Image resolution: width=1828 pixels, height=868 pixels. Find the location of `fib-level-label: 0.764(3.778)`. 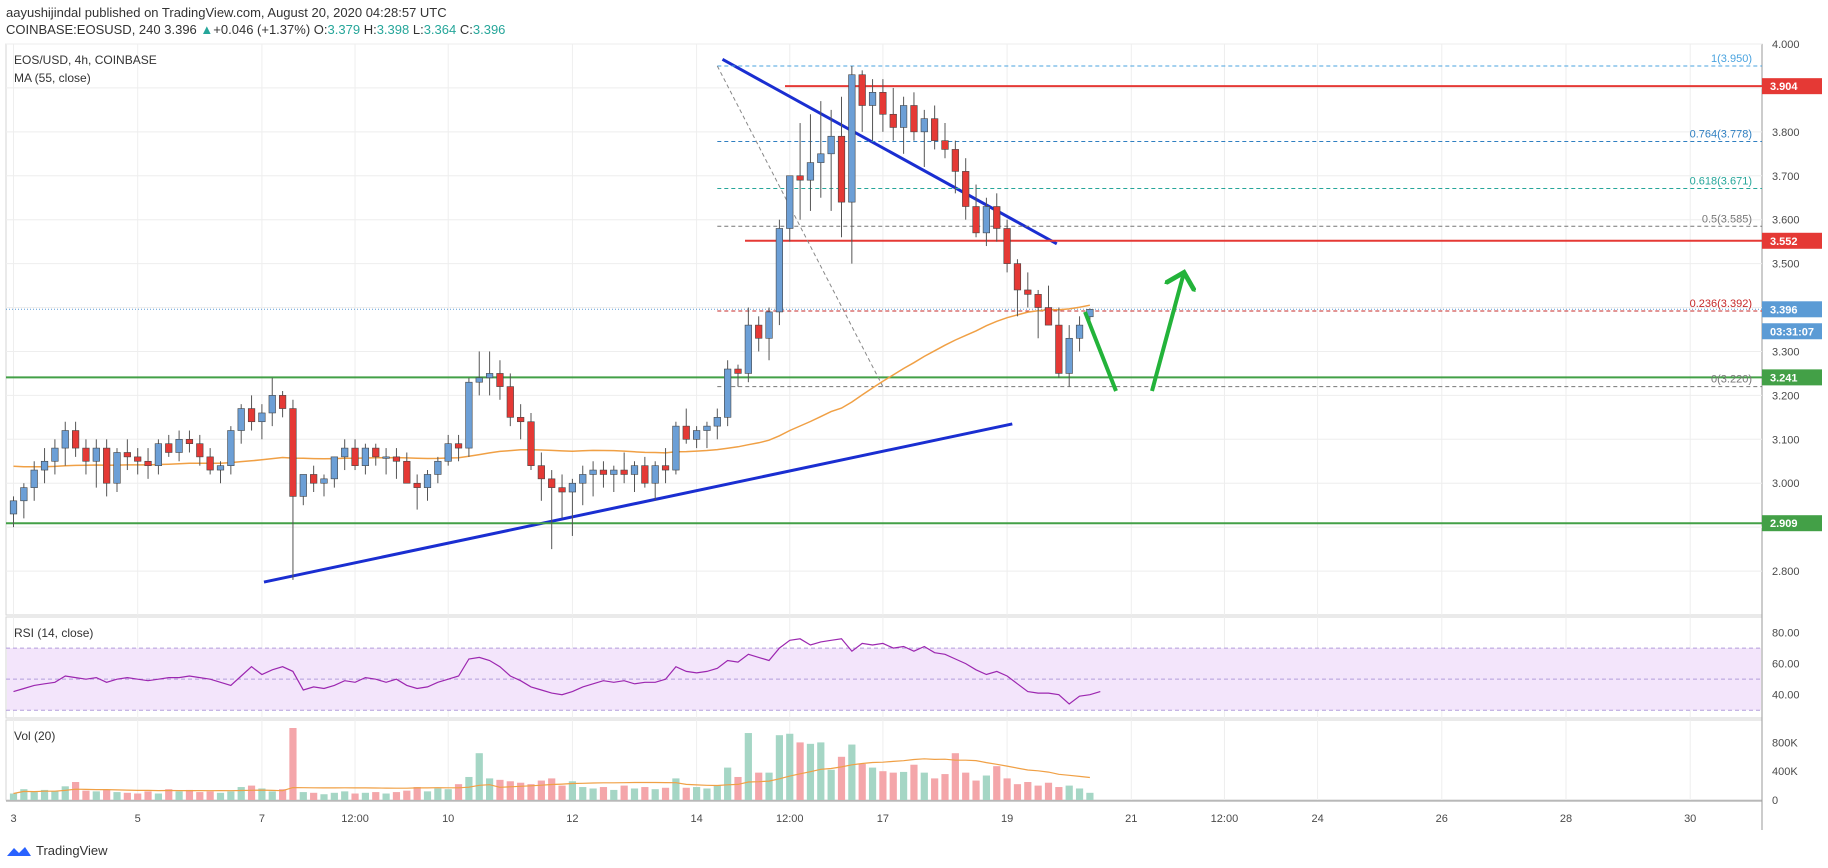

fib-level-label: 0.764(3.778) is located at coordinates (1721, 135).